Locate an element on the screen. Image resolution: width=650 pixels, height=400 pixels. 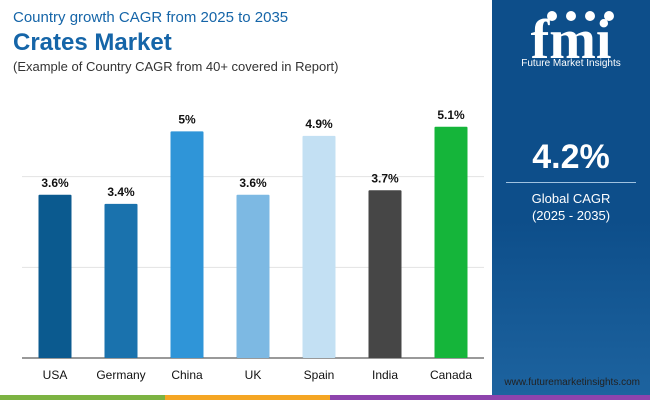
x-tick-label-uk: UK is located at coordinates (253, 375).